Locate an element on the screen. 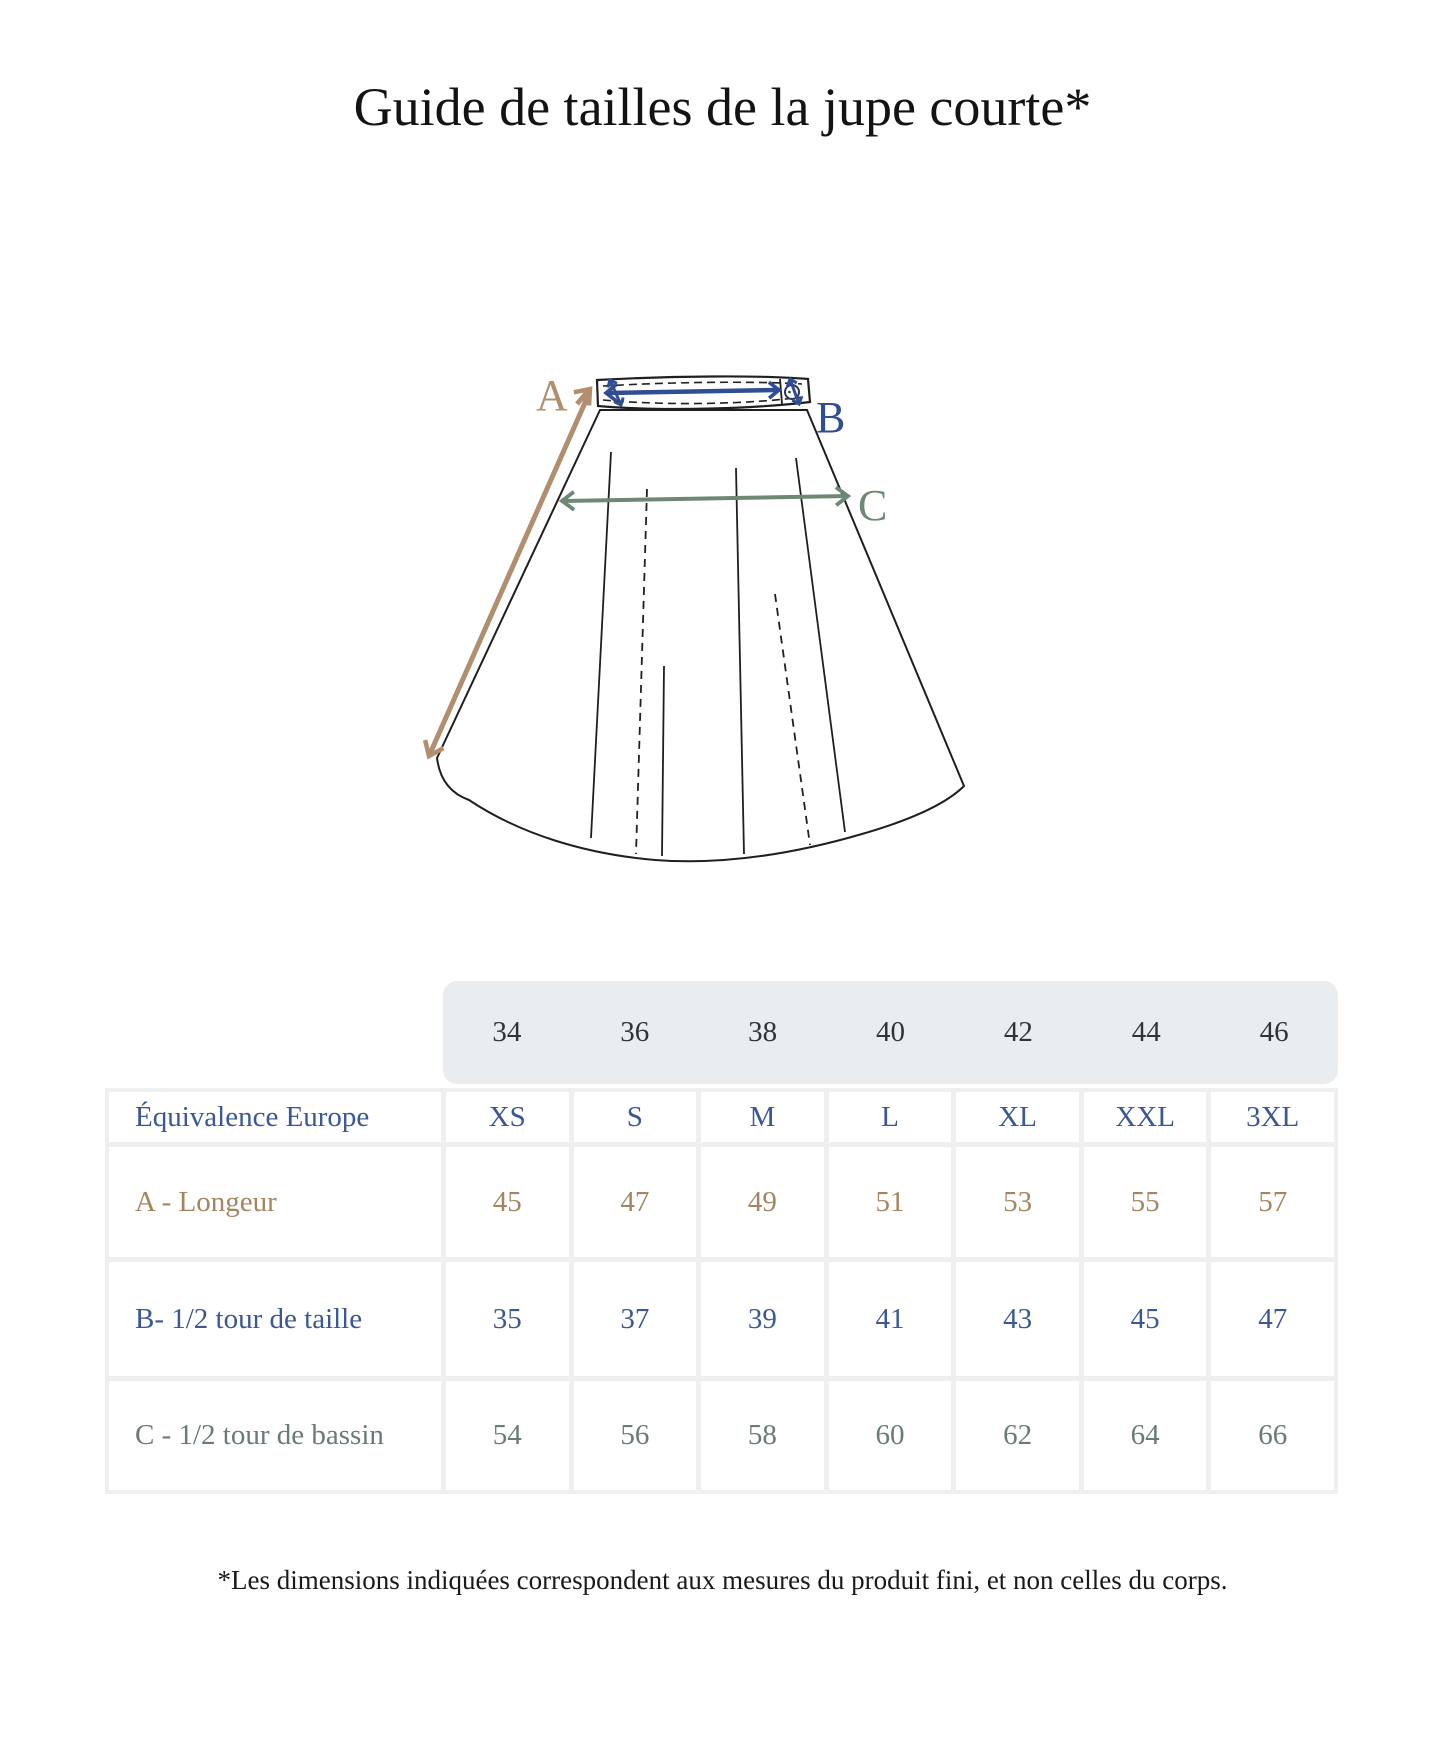 The width and height of the screenshot is (1445, 1763). table-cell: 3XL is located at coordinates (1272, 1117).